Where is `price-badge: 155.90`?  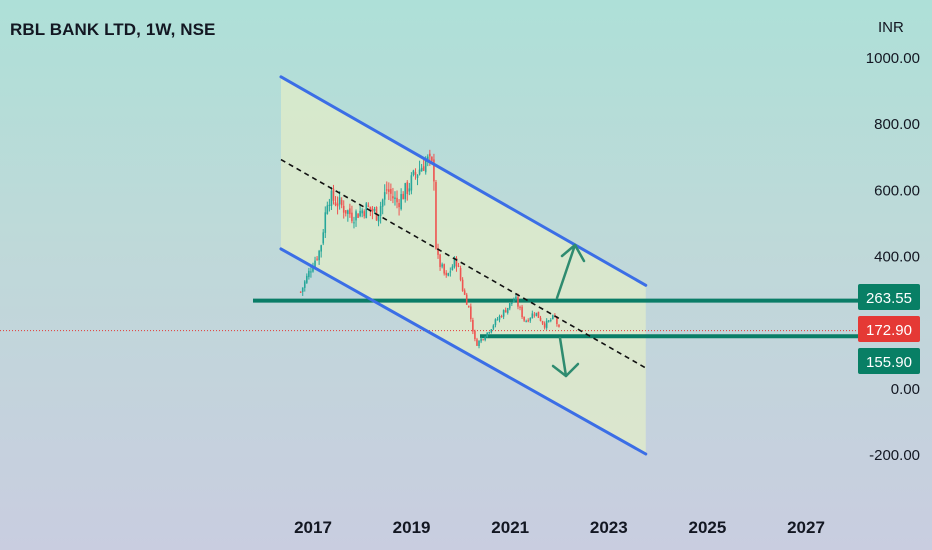
price-badge: 155.90 is located at coordinates (889, 361).